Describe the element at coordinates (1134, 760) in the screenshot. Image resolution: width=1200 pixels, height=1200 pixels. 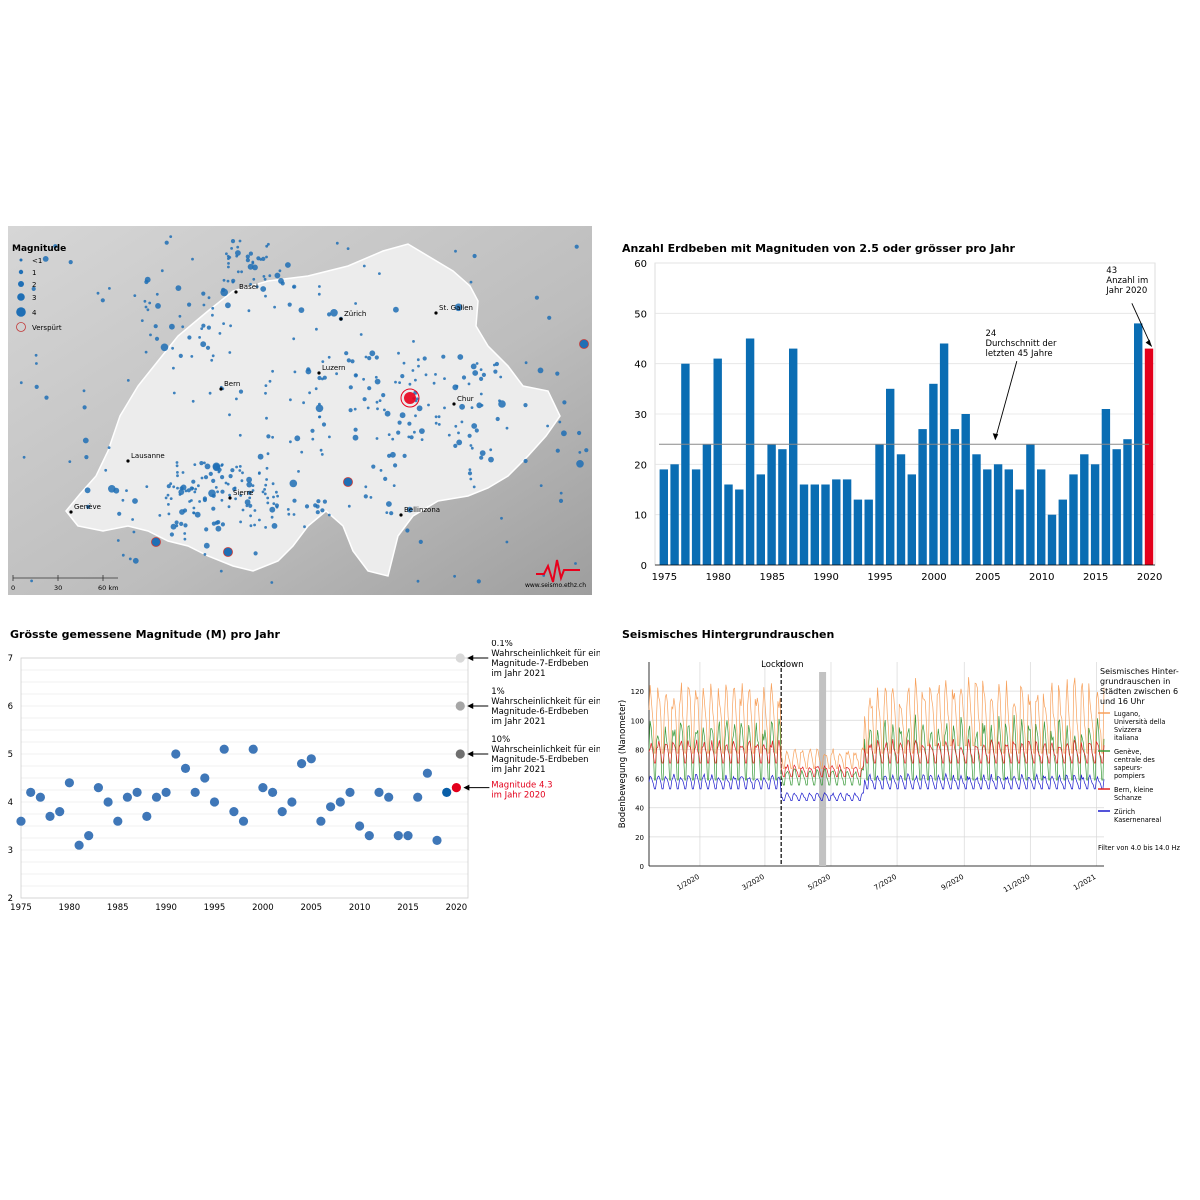
I see `legend-series-label: centrale des` at that location.